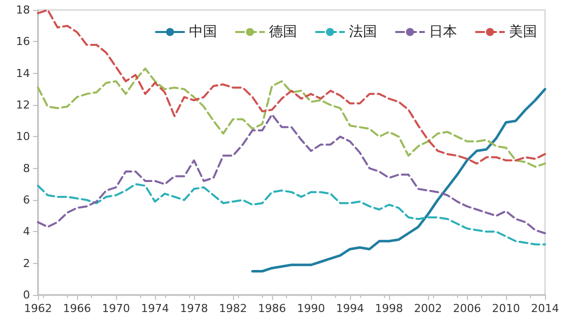 The image size is (567, 323). Describe the element at coordinates (203, 32) in the screenshot. I see `legend-label: 中国` at that location.